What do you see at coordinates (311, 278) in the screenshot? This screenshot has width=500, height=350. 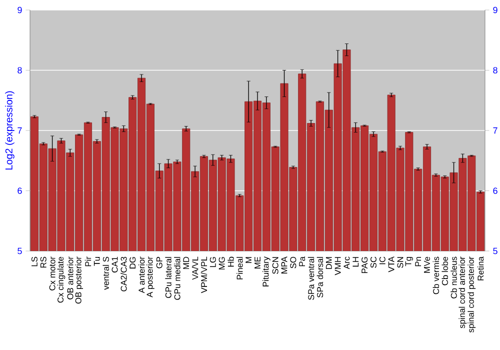 I see `x-tick-label: SPa ventral` at bounding box center [311, 278].